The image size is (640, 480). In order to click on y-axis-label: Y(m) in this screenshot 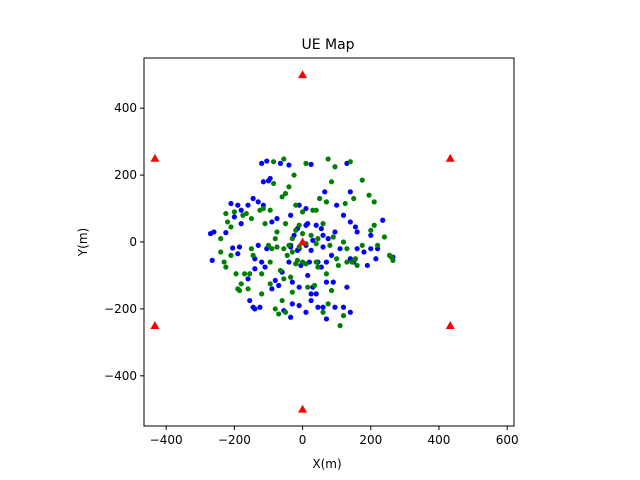, I will do `click(83, 242)`.